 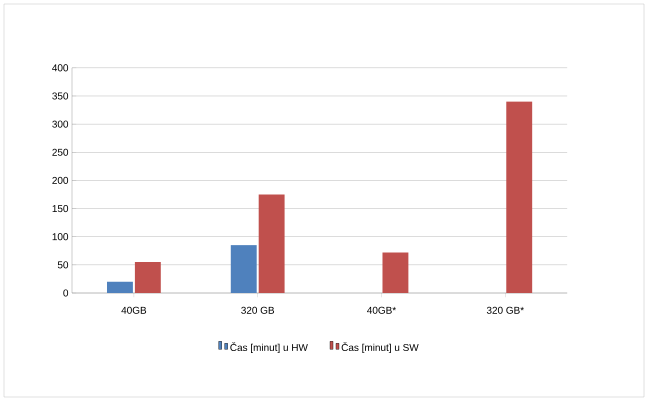 I want to click on y-tick-label: 100, so click(x=60, y=236).